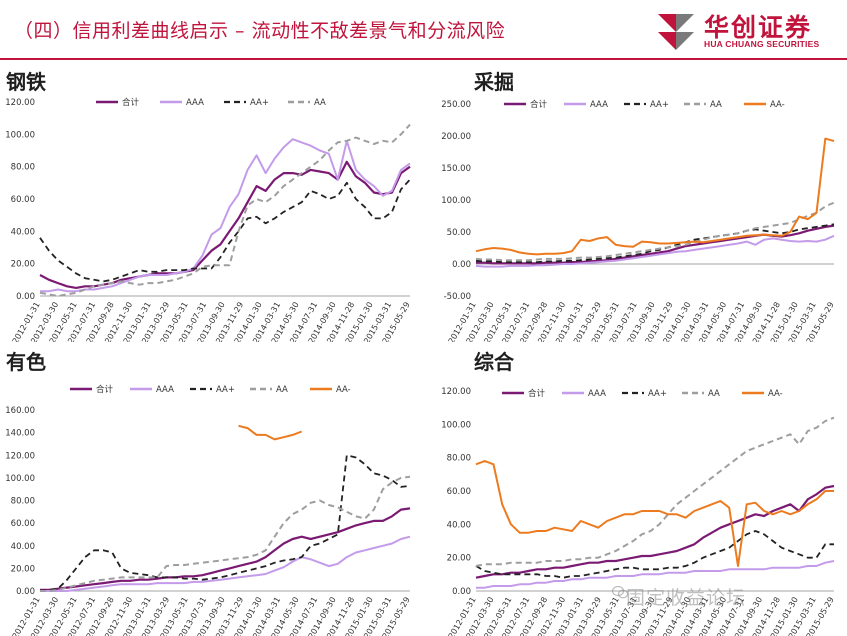 Image resolution: width=847 pixels, height=636 pixels. I want to click on series-line-AA+, so click(225, 523).